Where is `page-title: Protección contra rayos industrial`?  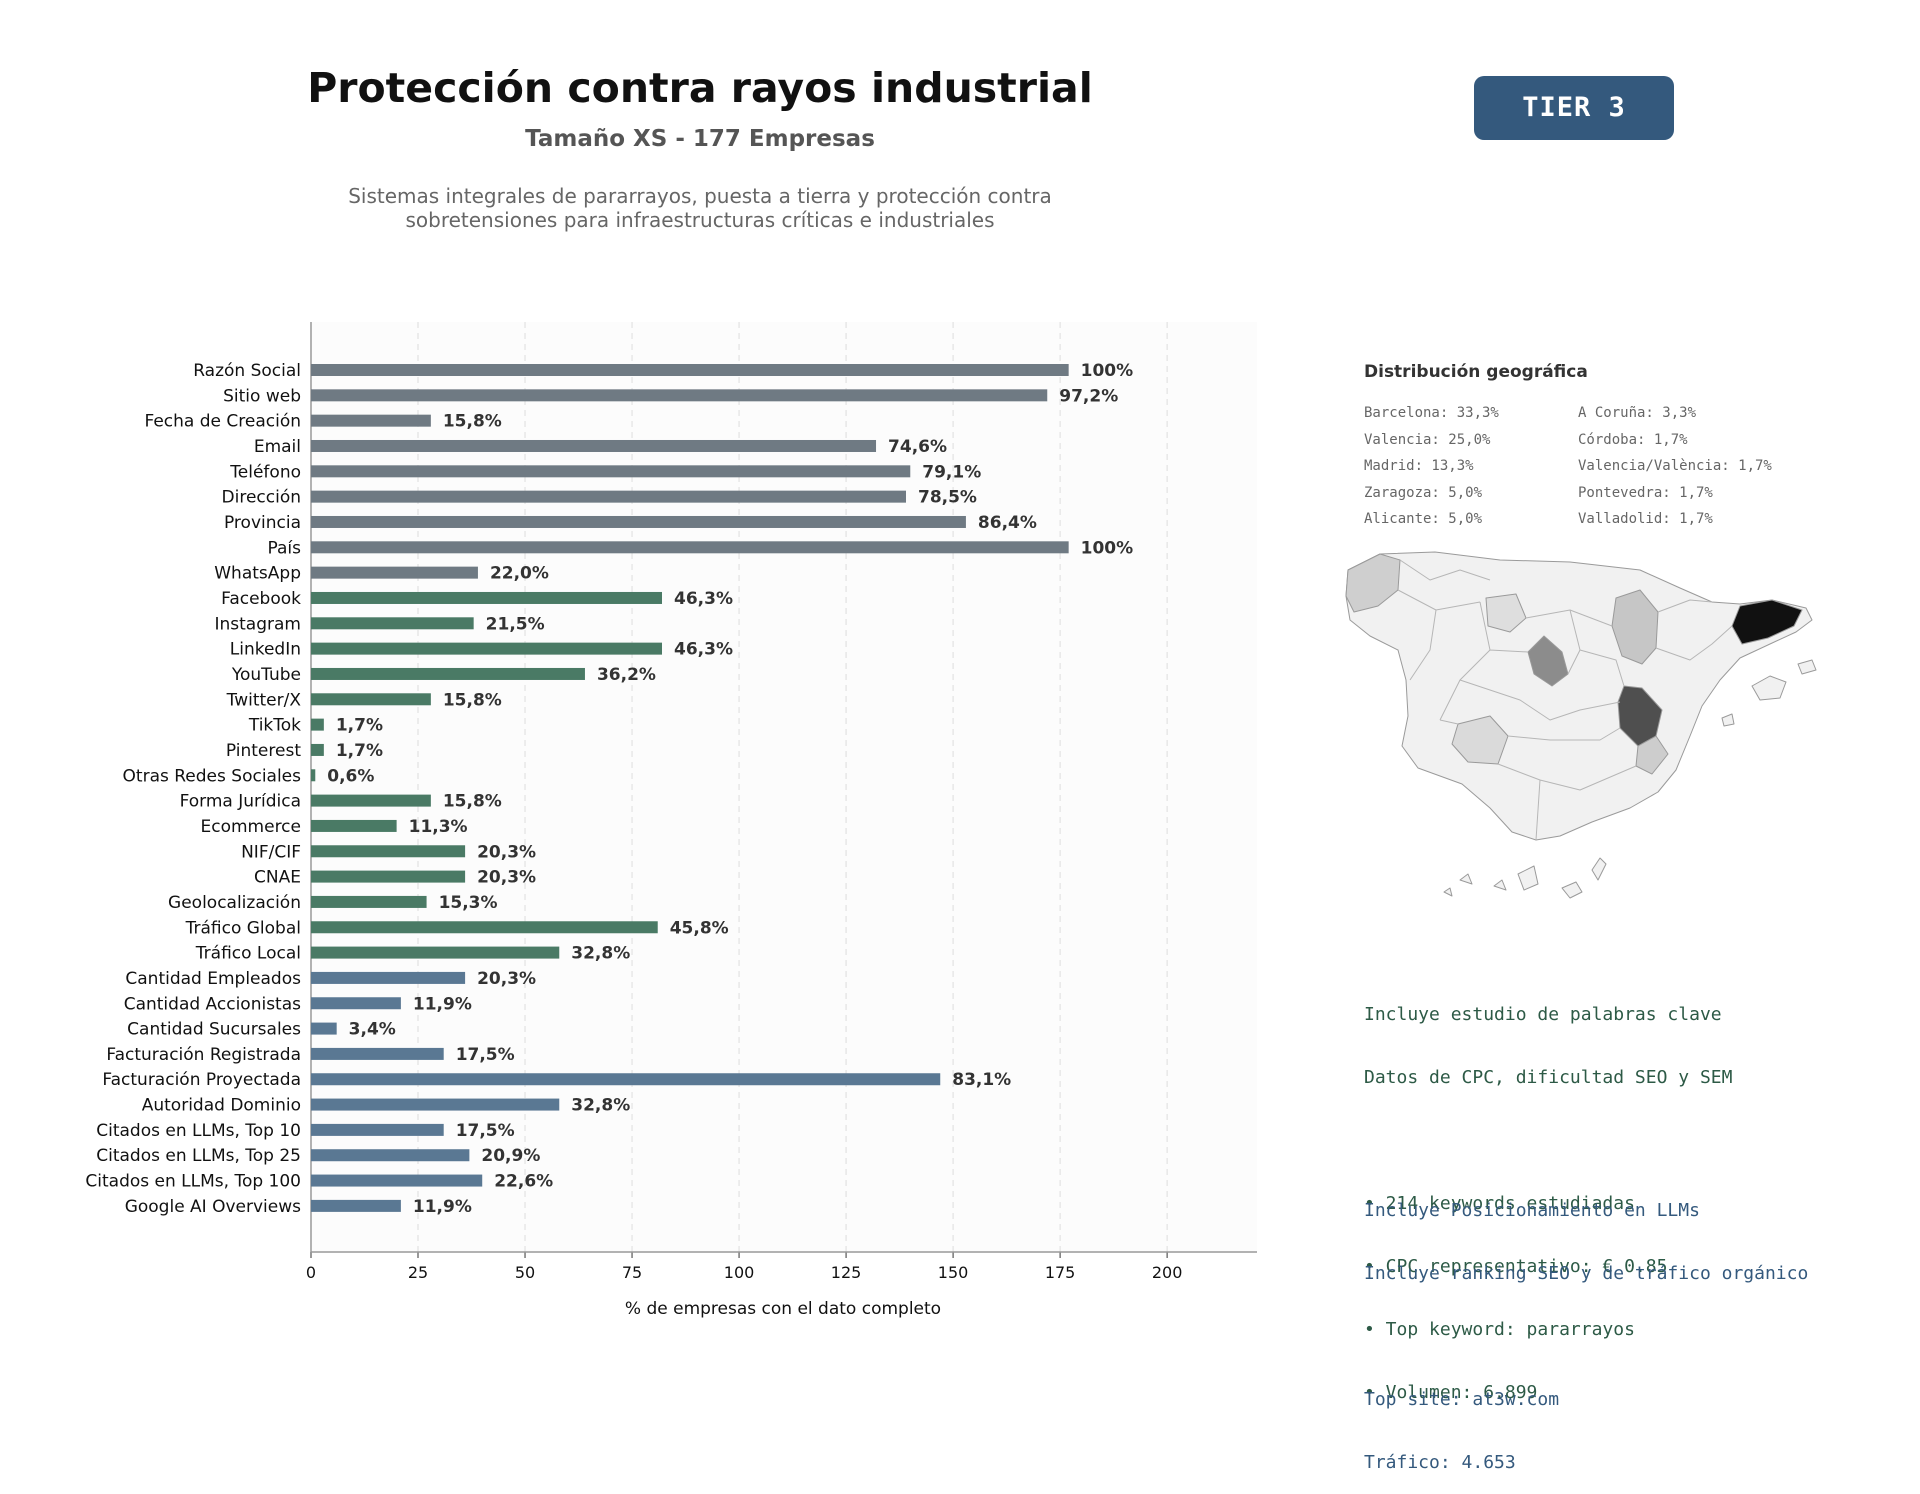 page-title: Protección contra rayos industrial is located at coordinates (700, 88).